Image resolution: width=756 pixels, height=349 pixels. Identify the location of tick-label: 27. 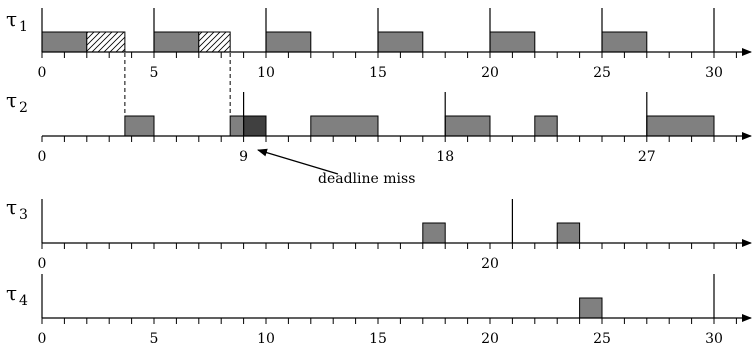
(647, 157).